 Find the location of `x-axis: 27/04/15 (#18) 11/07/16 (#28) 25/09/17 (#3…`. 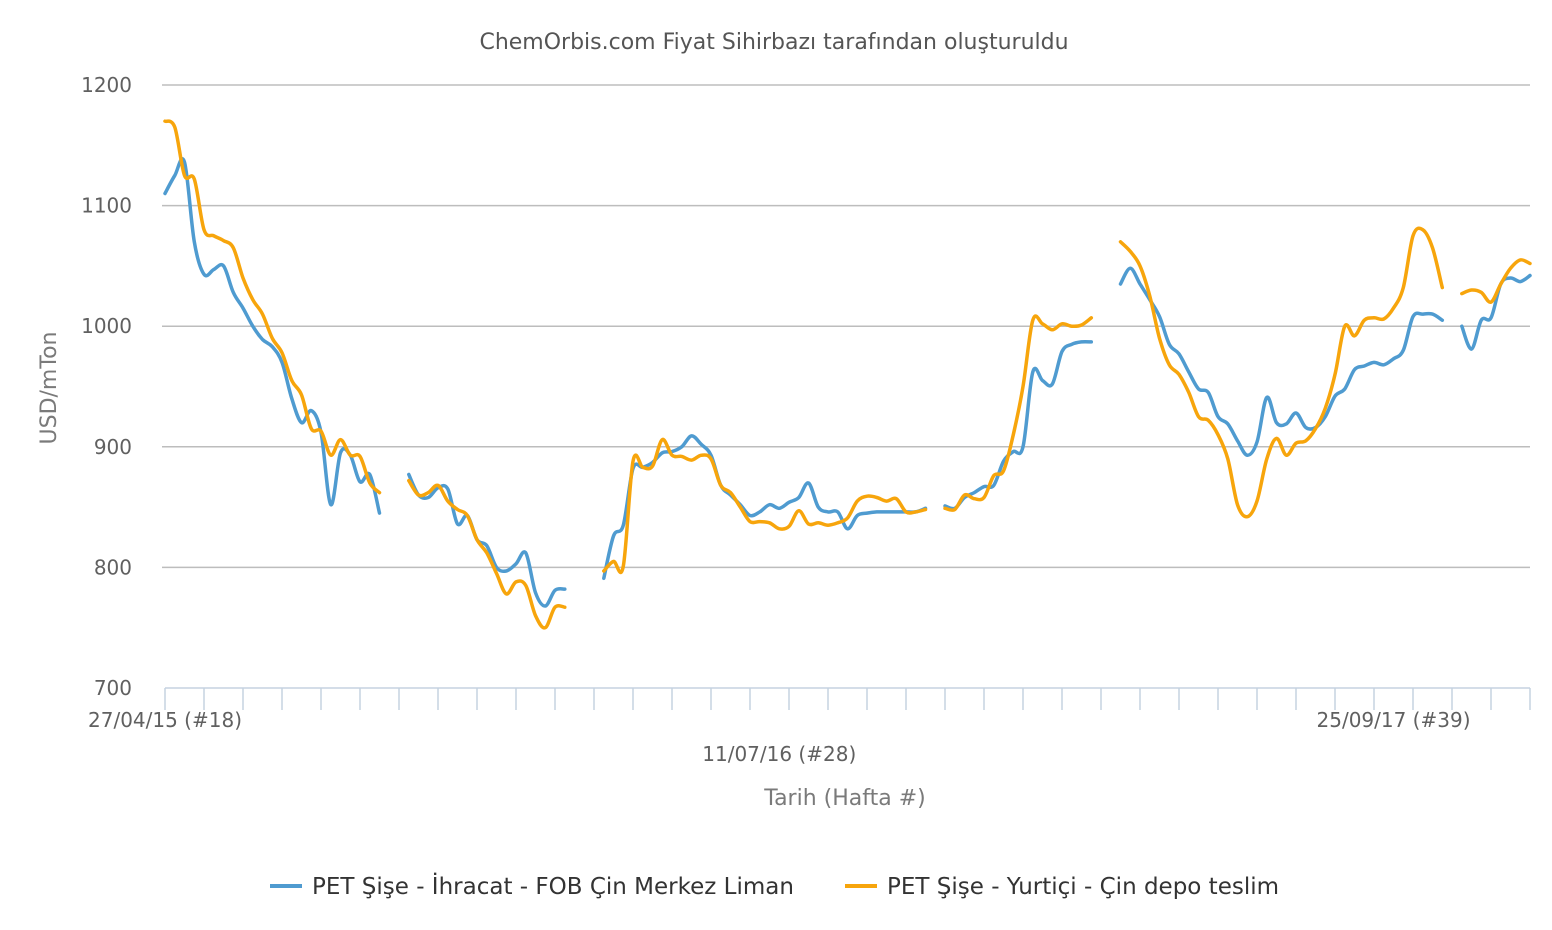

x-axis: 27/04/15 (#18) 11/07/16 (#28) 25/09/17 (#3… is located at coordinates (809, 726).